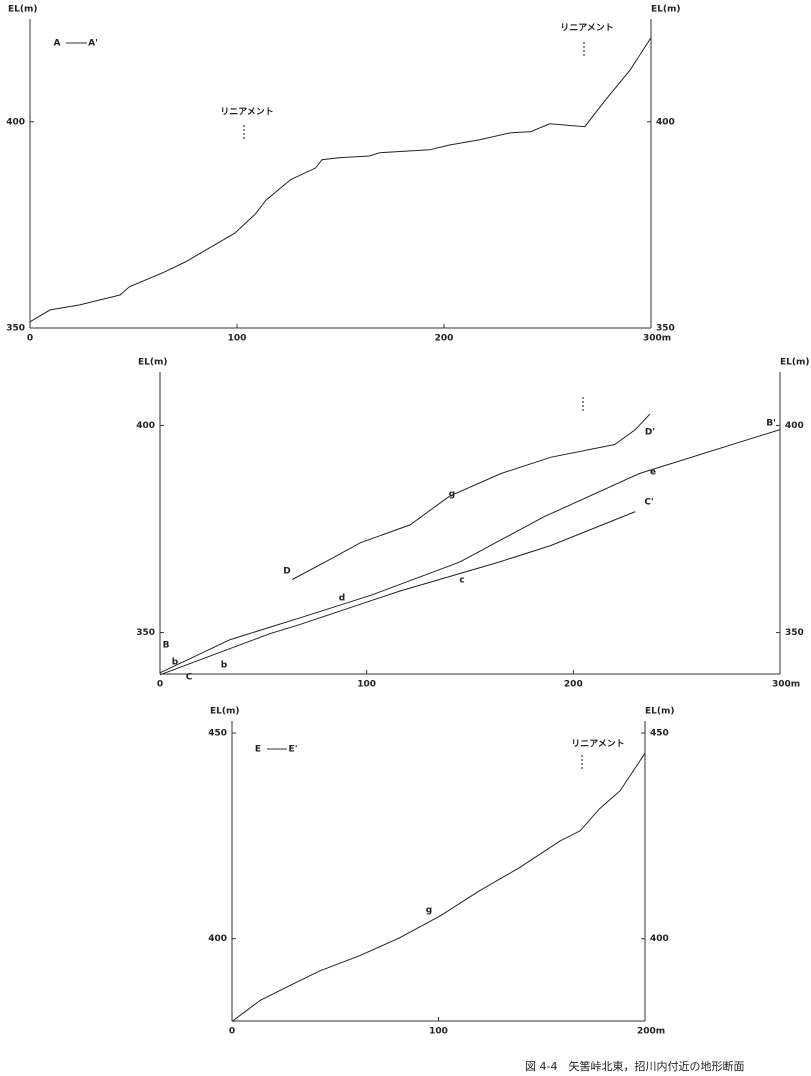  What do you see at coordinates (648, 503) in the screenshot?
I see `annotation: C'` at bounding box center [648, 503].